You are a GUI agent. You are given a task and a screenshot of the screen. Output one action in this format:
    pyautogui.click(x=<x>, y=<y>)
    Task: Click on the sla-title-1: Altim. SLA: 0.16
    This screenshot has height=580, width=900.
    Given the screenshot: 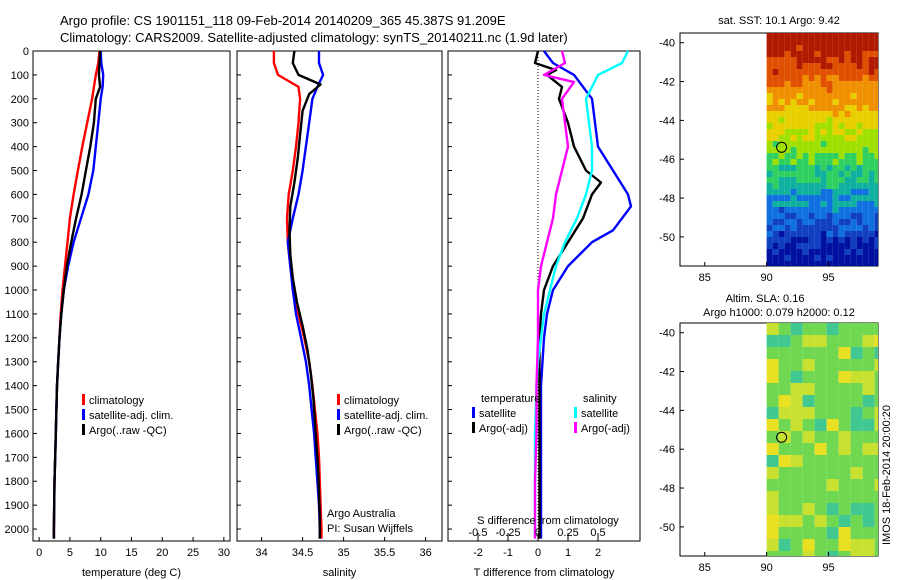 What is the action you would take?
    pyautogui.click(x=765, y=299)
    